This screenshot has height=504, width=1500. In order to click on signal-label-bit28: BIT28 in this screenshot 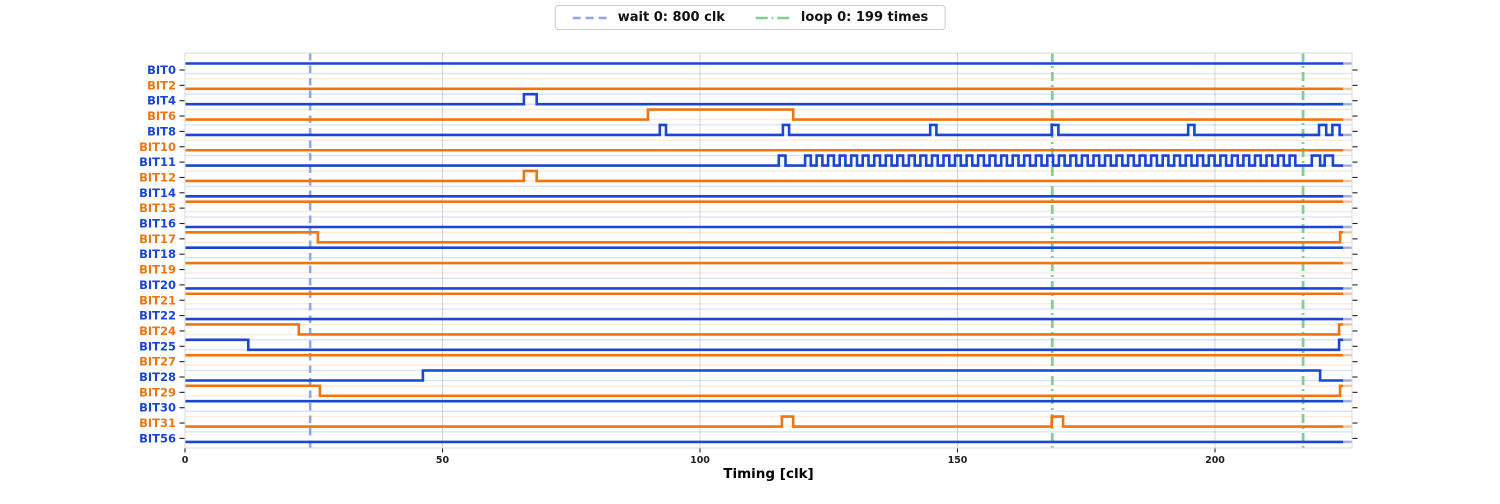, I will do `click(157, 377)`.